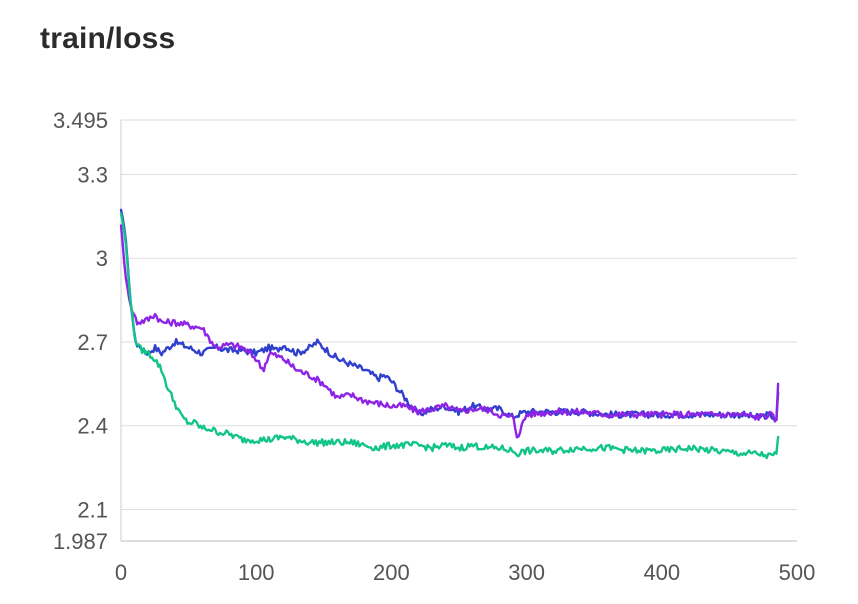 The width and height of the screenshot is (858, 604). What do you see at coordinates (526, 572) in the screenshot?
I see `x-tick-label: 300` at bounding box center [526, 572].